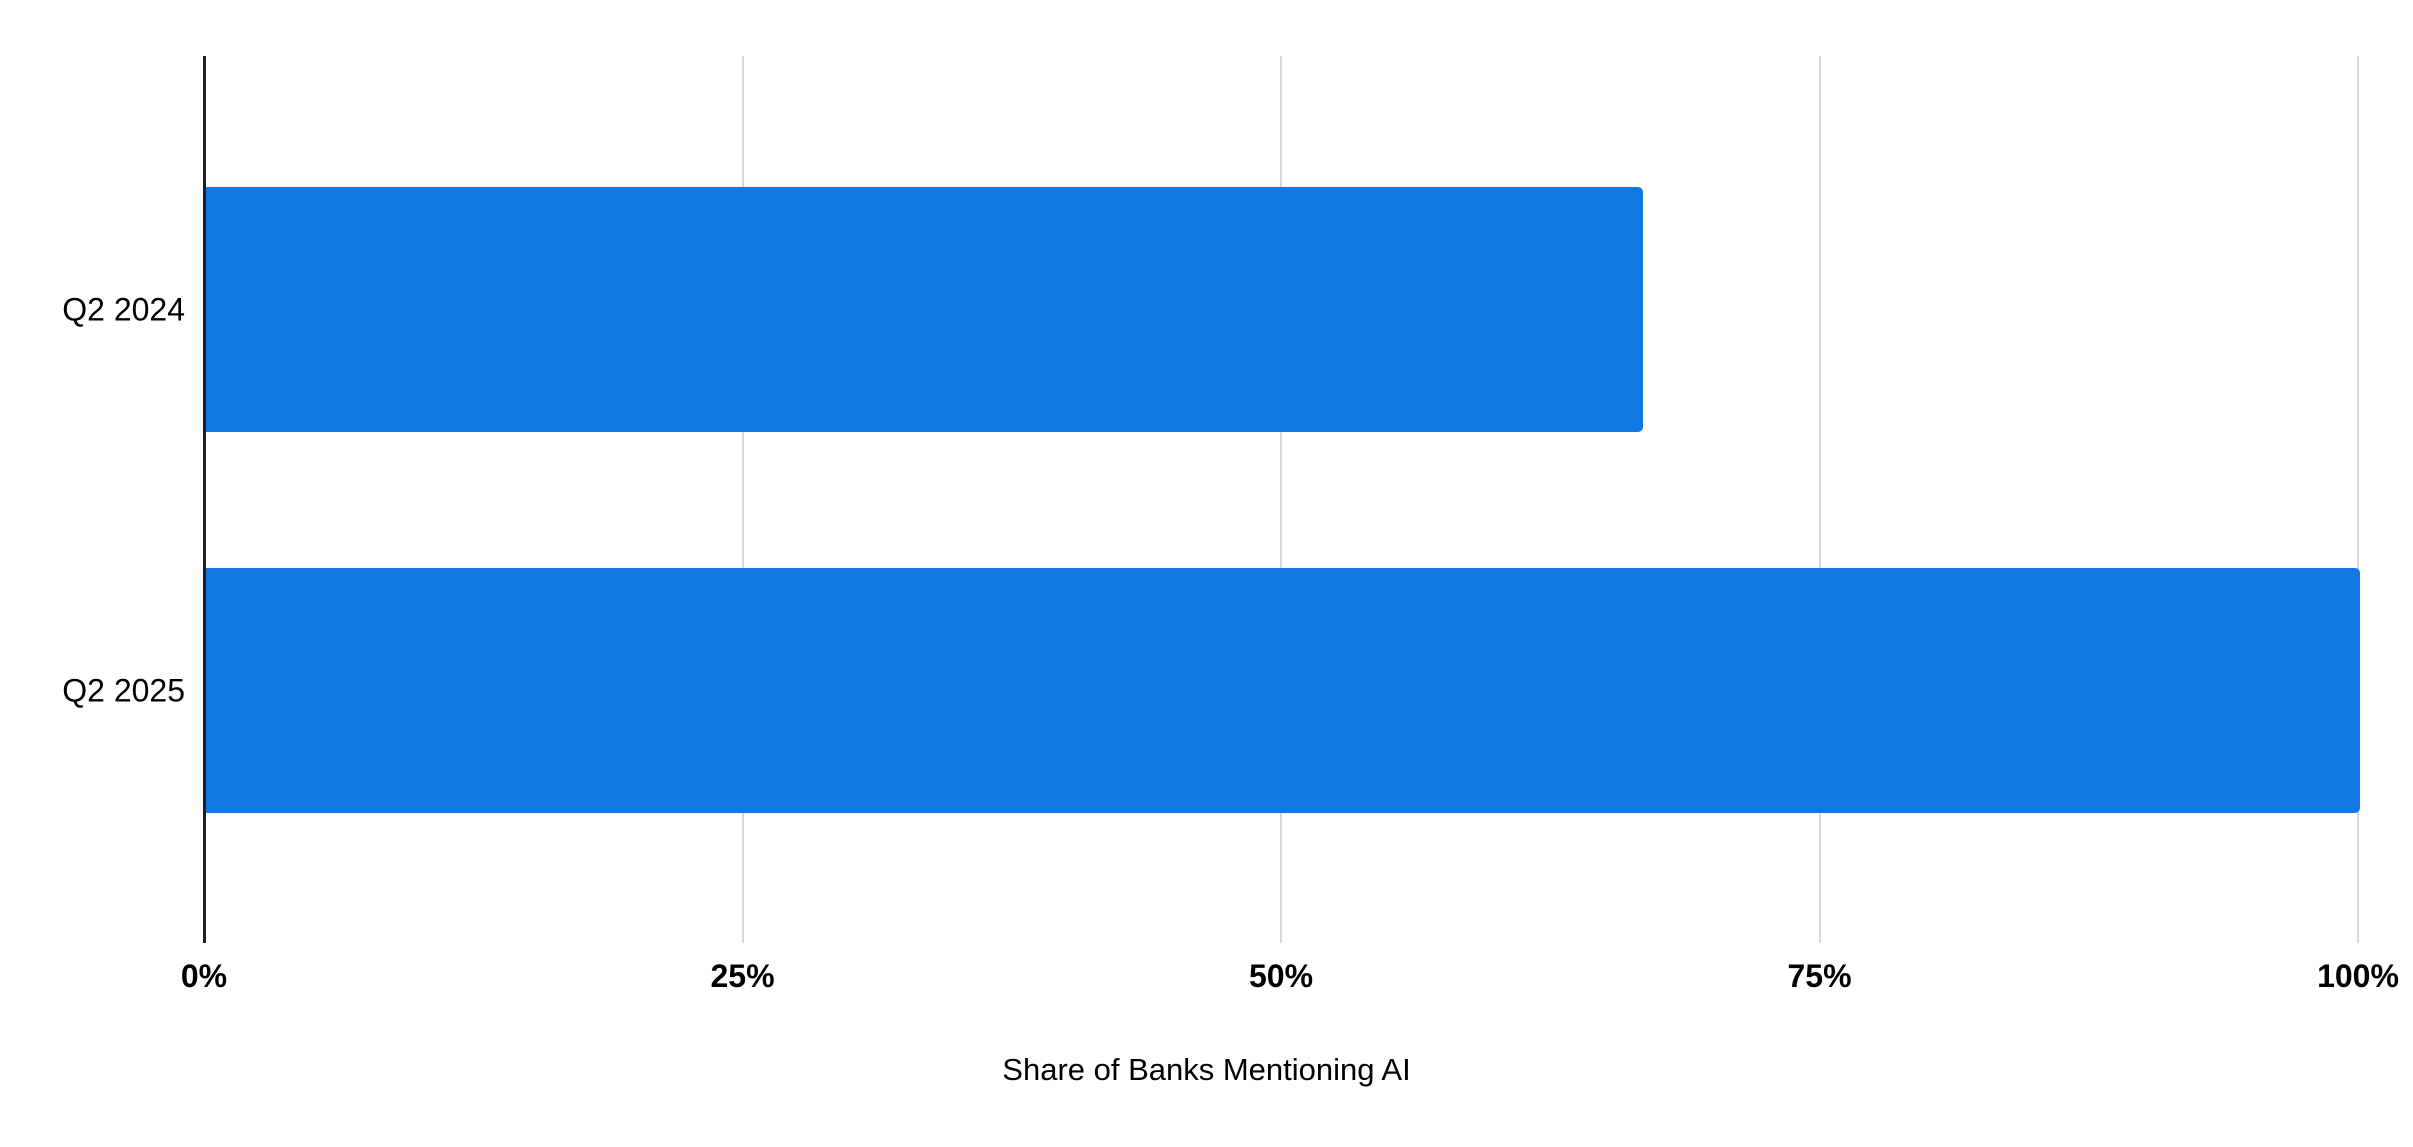  What do you see at coordinates (1819, 499) in the screenshot?
I see `gridline-75%` at bounding box center [1819, 499].